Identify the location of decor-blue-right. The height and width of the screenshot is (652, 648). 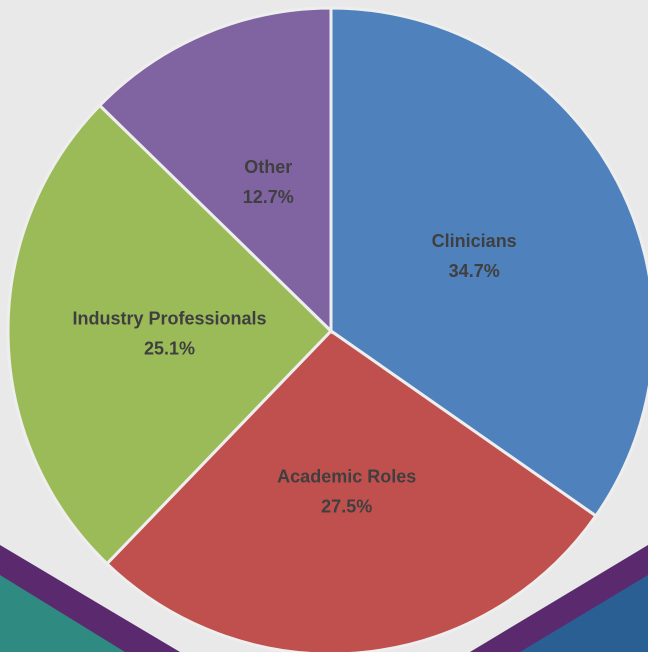
(584, 613).